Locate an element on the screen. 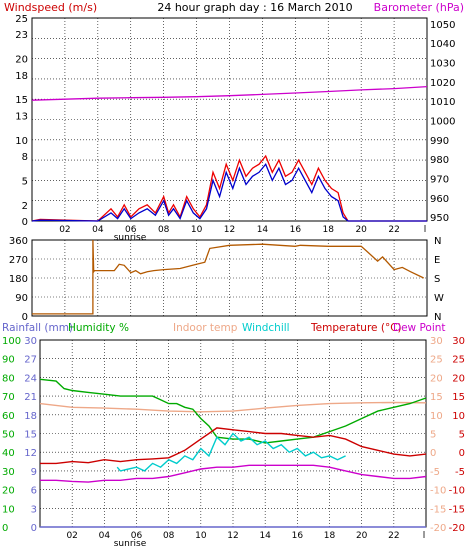  series-line-temperature is located at coordinates (233, 446).